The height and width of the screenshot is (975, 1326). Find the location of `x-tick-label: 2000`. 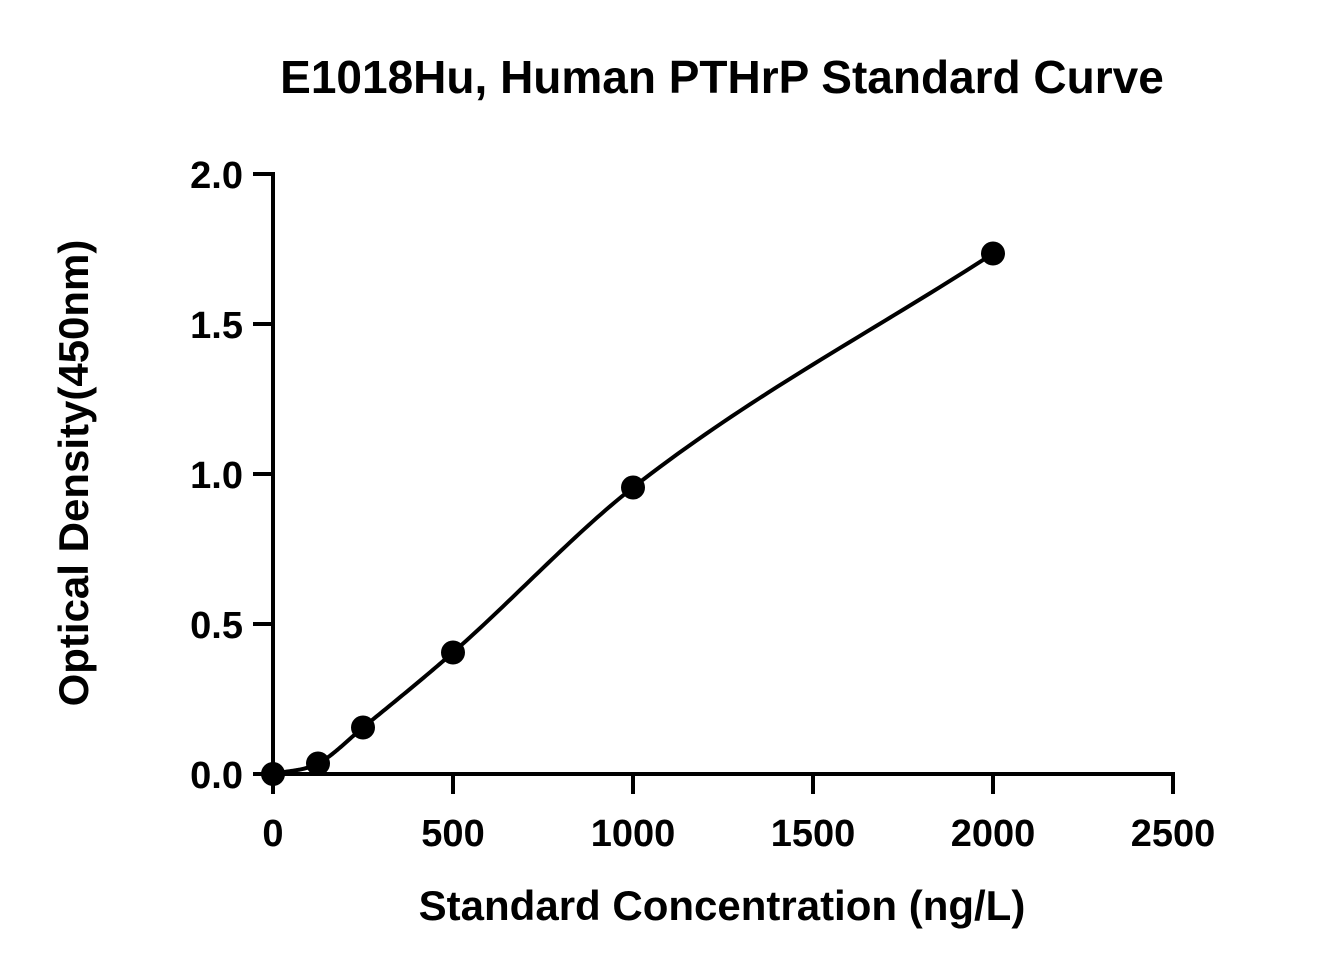

x-tick-label: 2000 is located at coordinates (993, 834).